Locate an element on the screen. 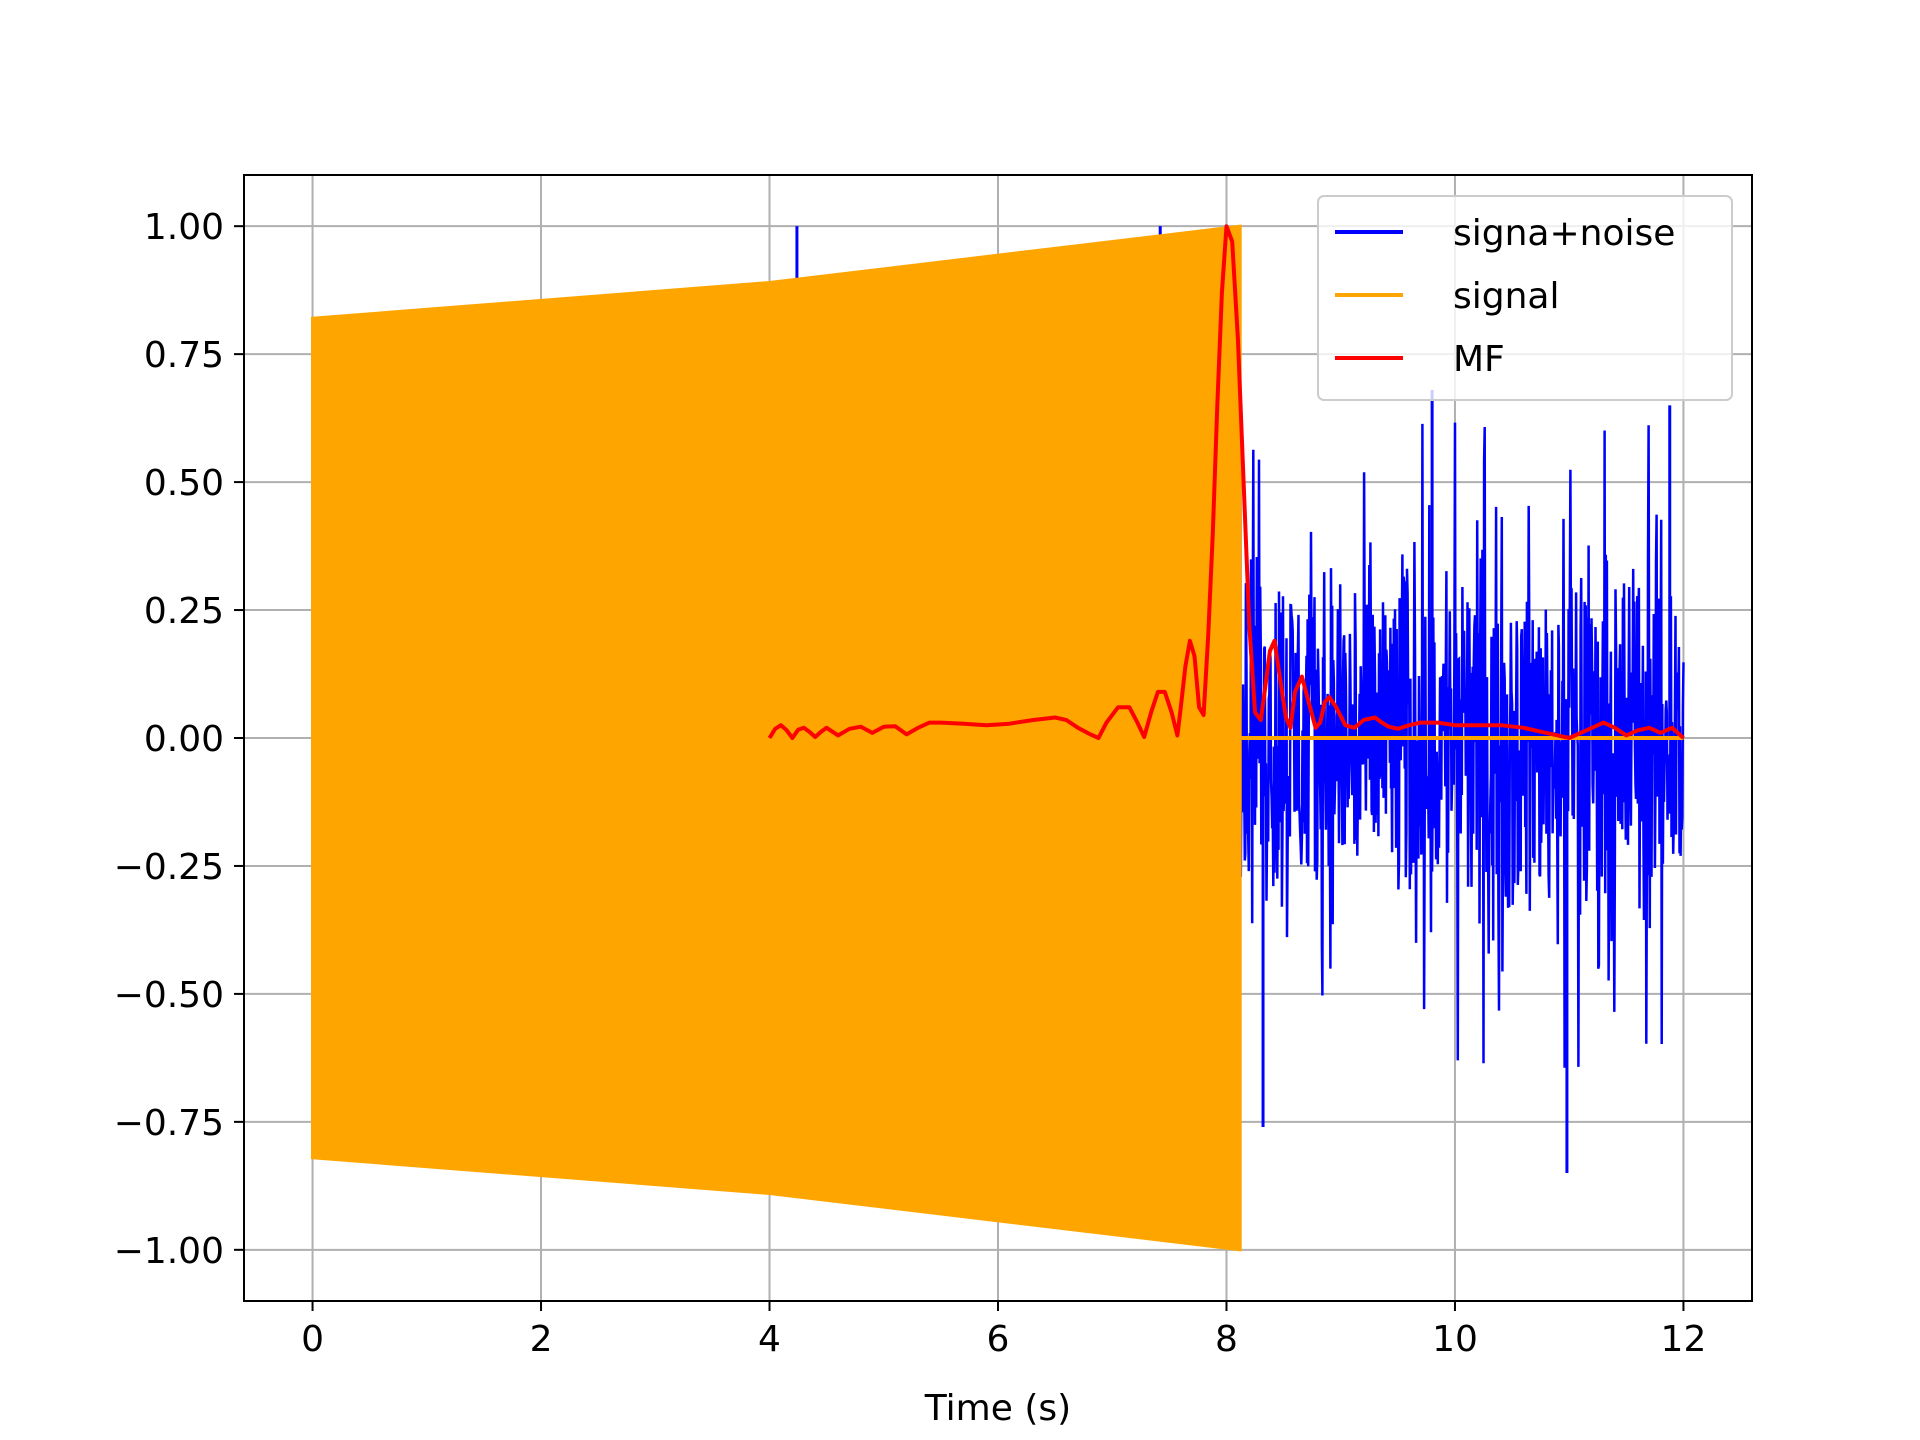 The width and height of the screenshot is (1920, 1440). legend-label-mf: MF is located at coordinates (1479, 359).